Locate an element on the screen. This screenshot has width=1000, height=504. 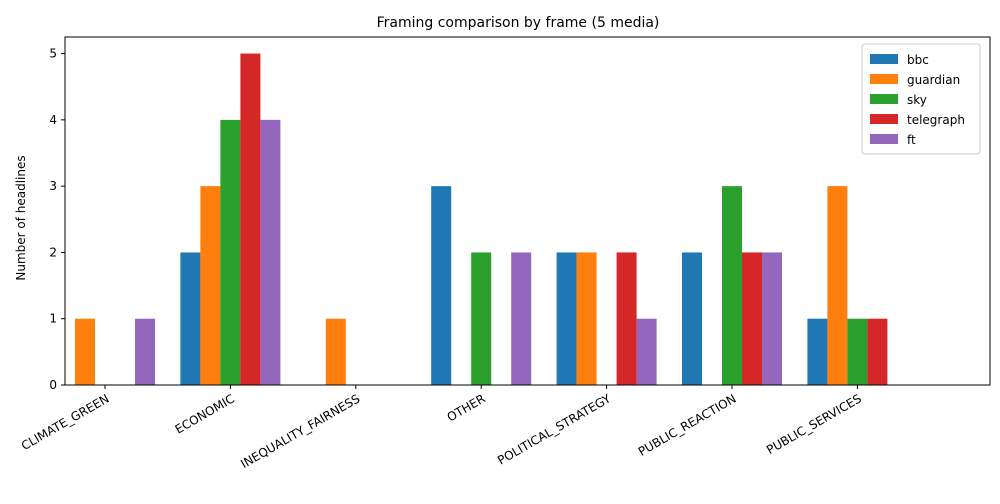
x-tick-label: PUBLIC_SERVICES is located at coordinates (814, 424).